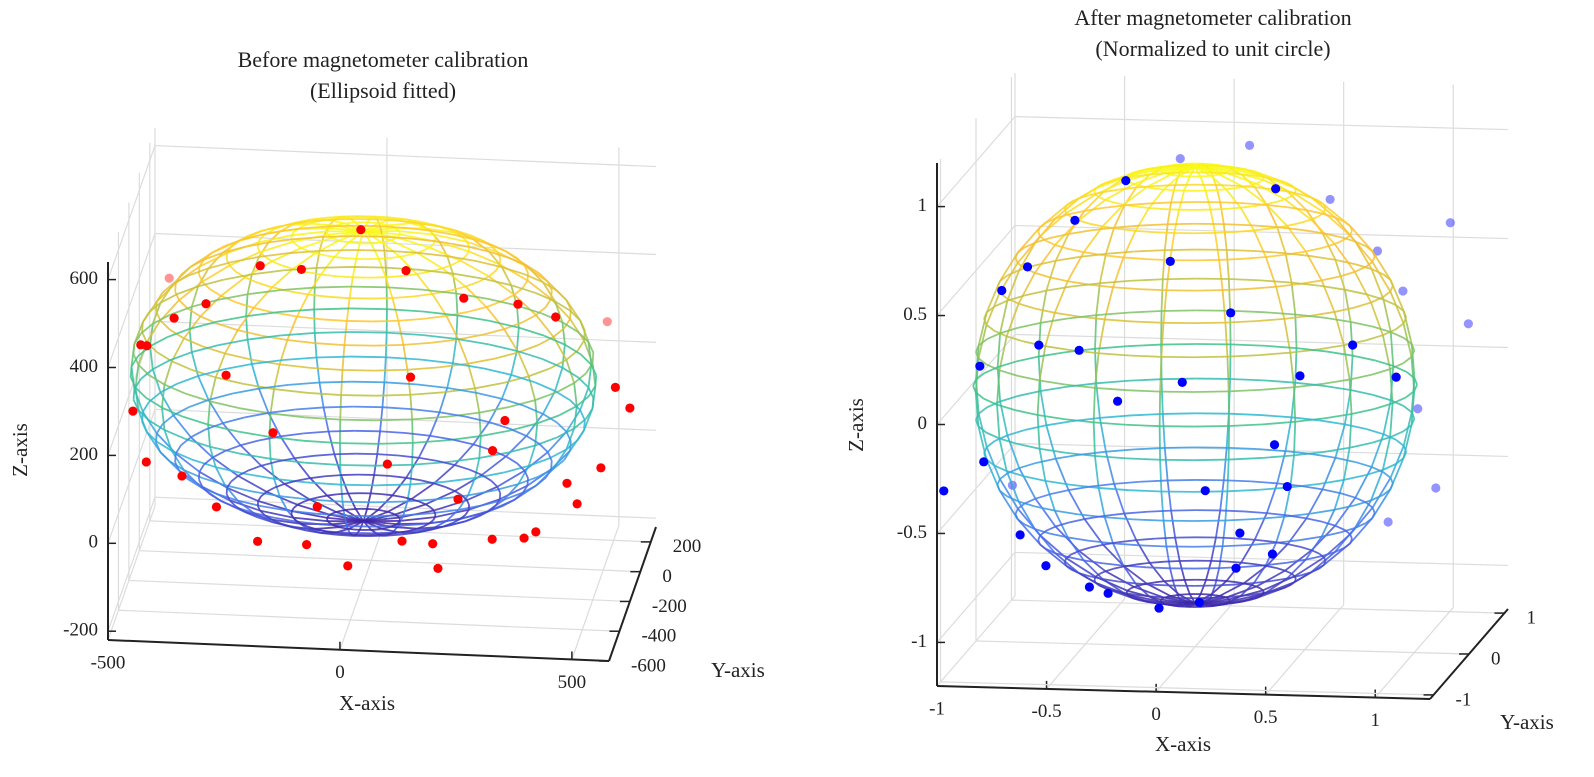  What do you see at coordinates (94, 542) in the screenshot?
I see `z-tick-label: 0` at bounding box center [94, 542].